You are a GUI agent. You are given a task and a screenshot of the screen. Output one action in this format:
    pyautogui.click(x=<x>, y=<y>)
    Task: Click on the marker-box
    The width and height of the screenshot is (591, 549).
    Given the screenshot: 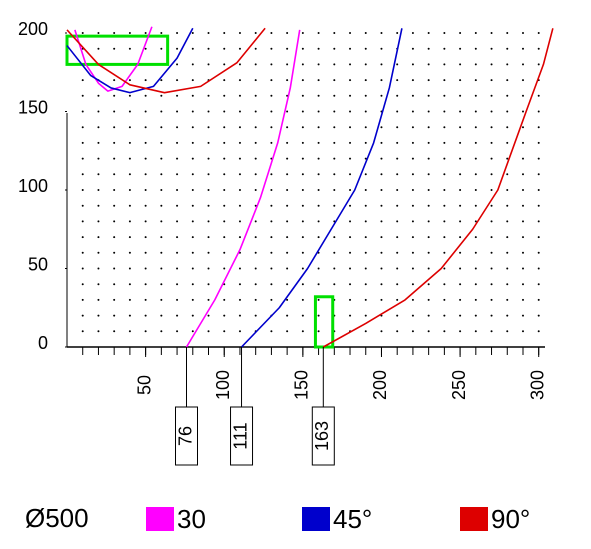 What is the action you would take?
    pyautogui.click(x=323, y=436)
    